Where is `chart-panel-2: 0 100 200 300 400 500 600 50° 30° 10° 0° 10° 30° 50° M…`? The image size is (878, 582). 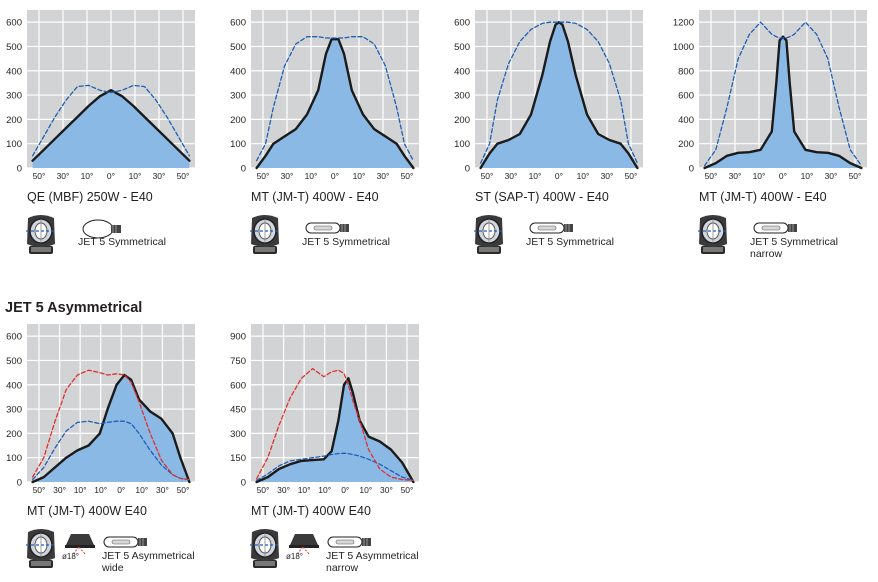
chart-panel-2: 0 100 200 300 400 500 600 50° 30° 10° 0° 10° 30° 50° M… is located at coordinates (321, 132).